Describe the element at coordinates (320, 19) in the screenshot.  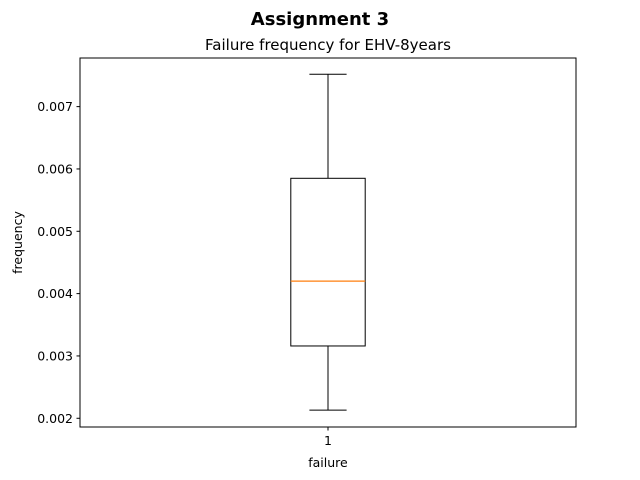
I see `figure-suptitle: Assignment 3` at that location.